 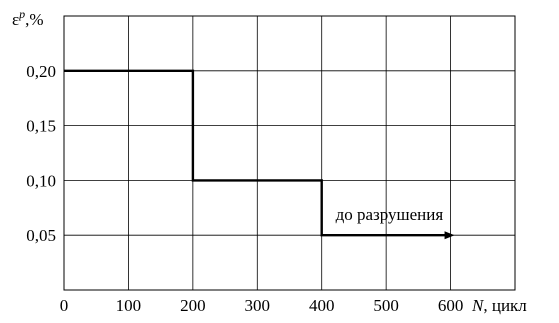 What do you see at coordinates (505, 305) in the screenshot?
I see `x-axis-unit: , цикл` at bounding box center [505, 305].